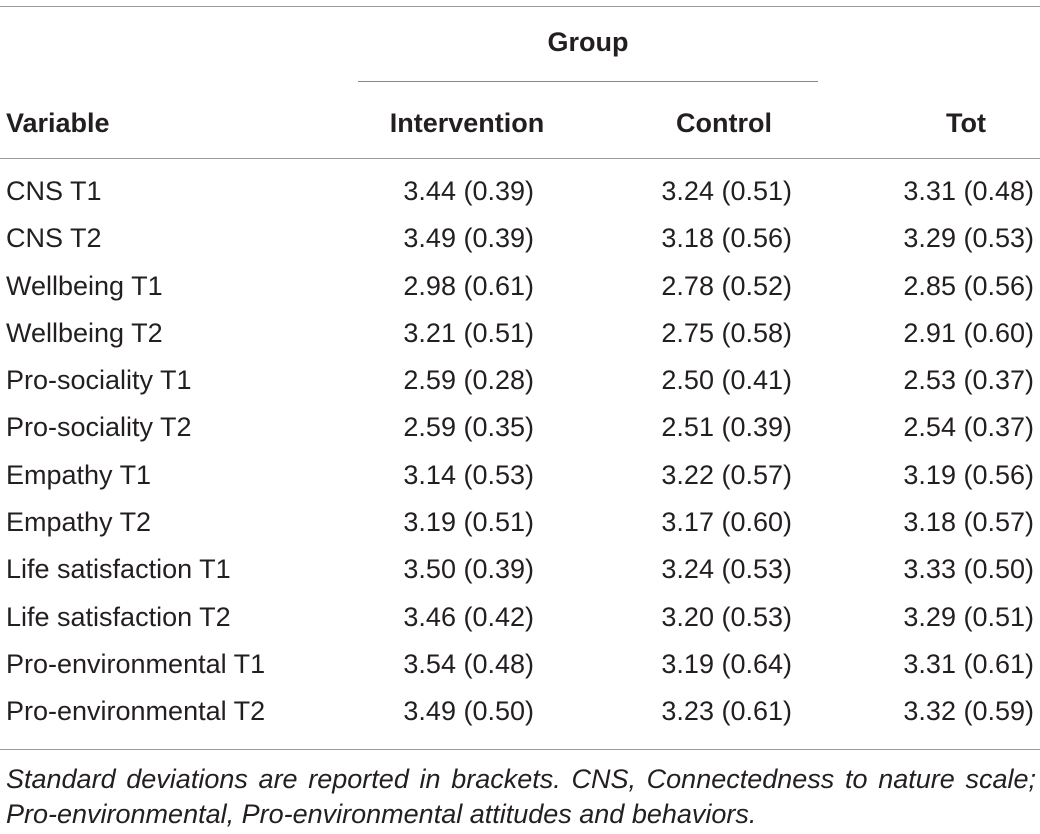 The height and width of the screenshot is (834, 1040). I want to click on cell-control: 2.50 (0.41), so click(726, 380).